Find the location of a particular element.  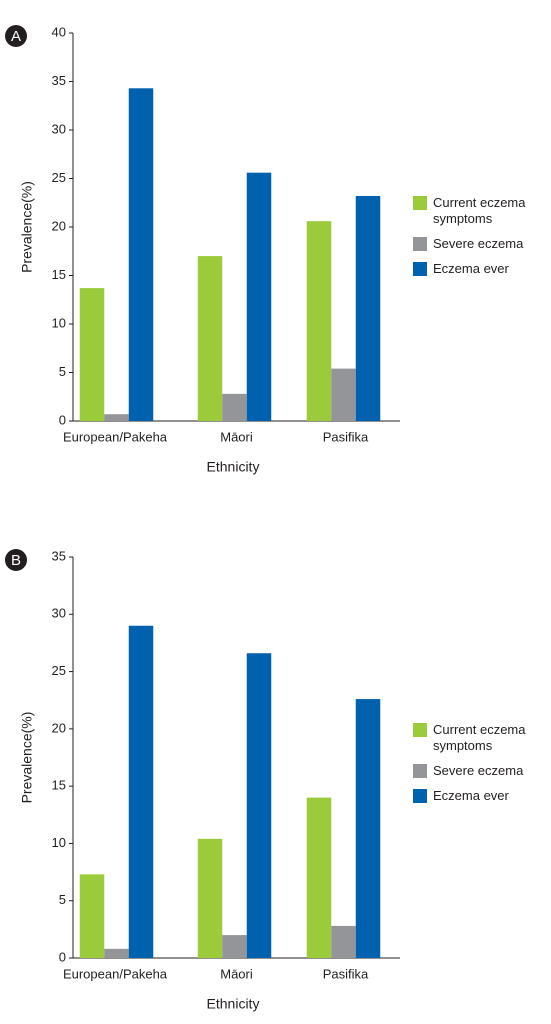

panel-label: A is located at coordinates (16, 36).